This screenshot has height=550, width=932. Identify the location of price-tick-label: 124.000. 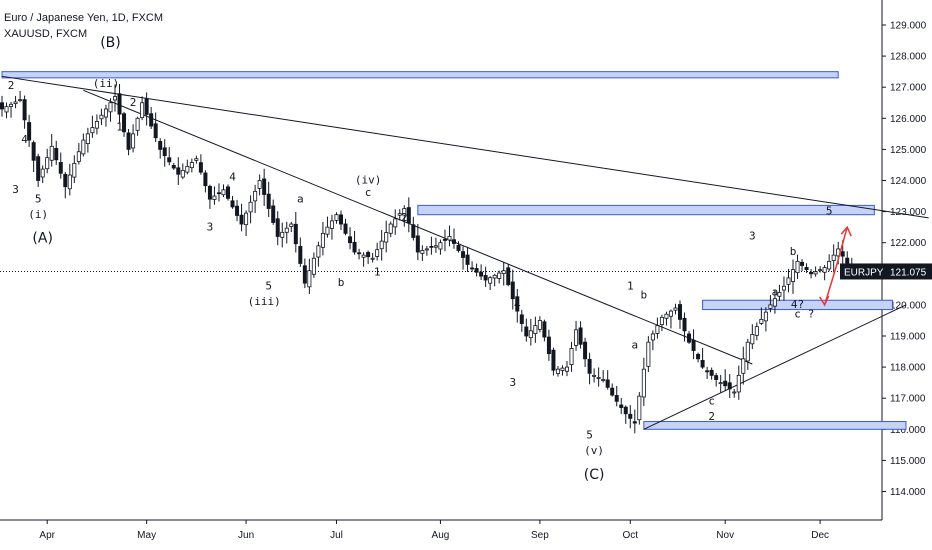
(908, 181).